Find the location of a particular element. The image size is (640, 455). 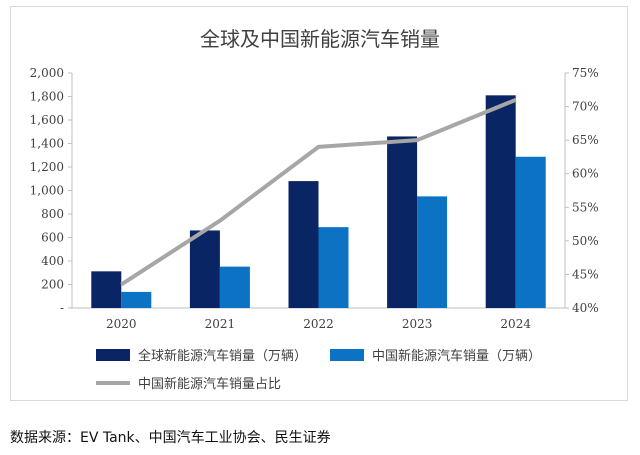

x-tick-label: 2020 is located at coordinates (121, 324).